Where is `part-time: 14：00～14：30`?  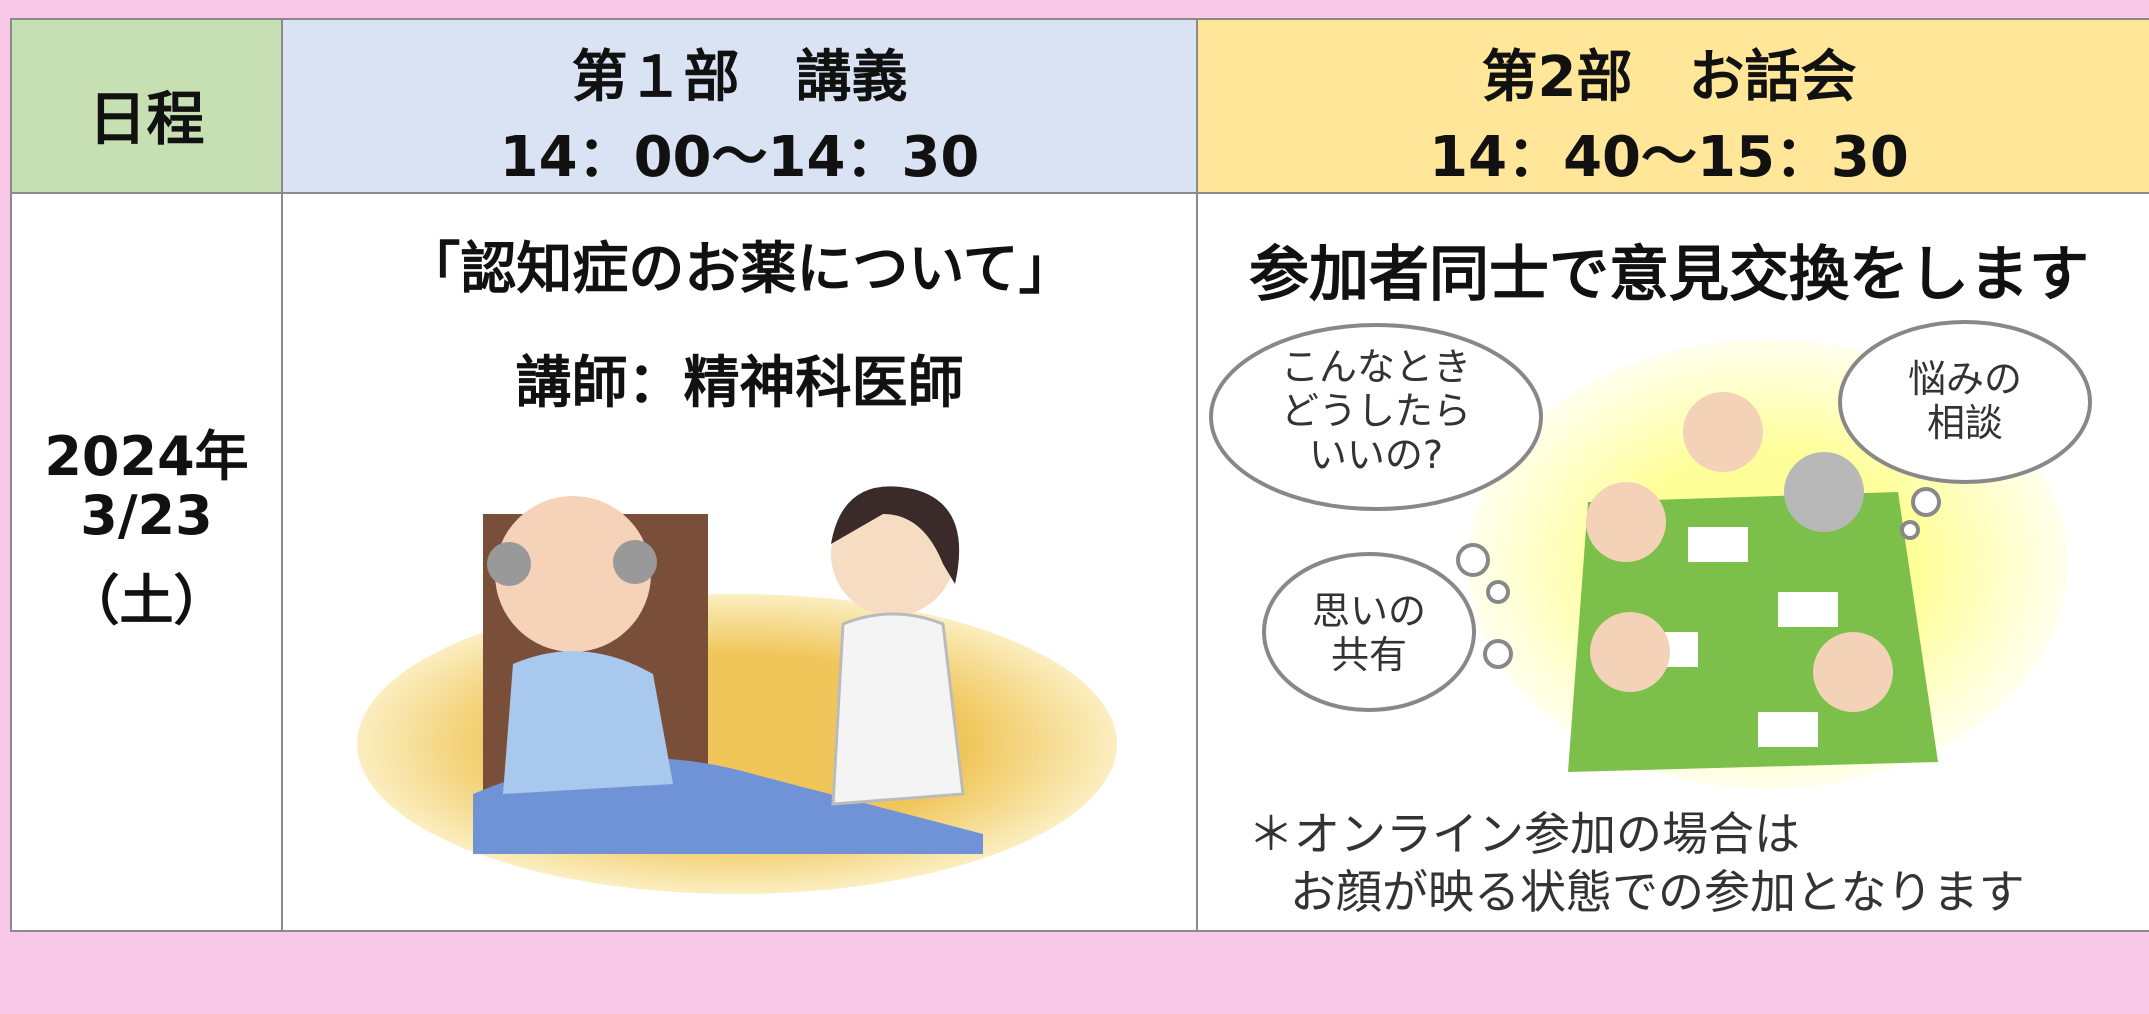
part-time: 14：00～14：30 is located at coordinates (739, 157).